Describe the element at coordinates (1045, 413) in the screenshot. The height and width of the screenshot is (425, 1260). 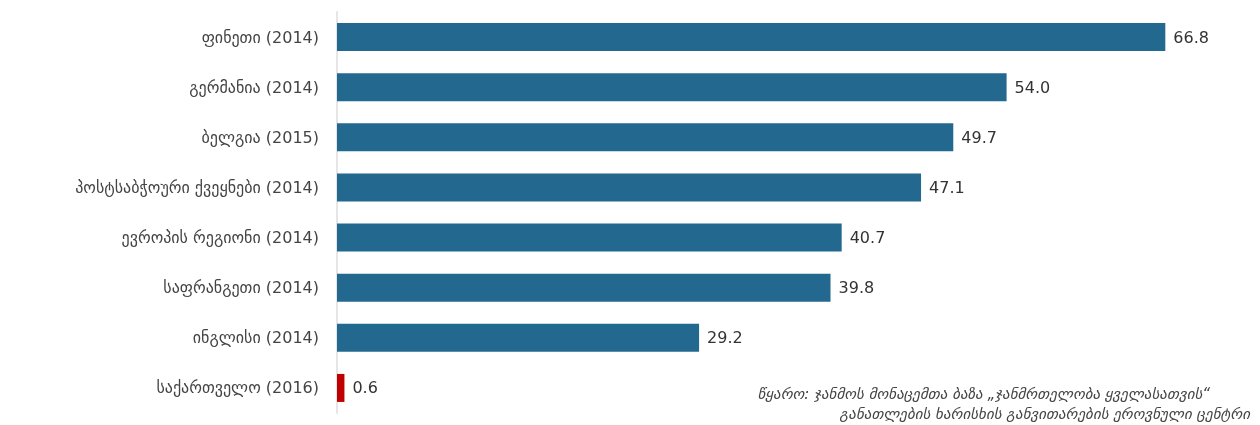
I see `annotation: განათლების ხარისხის განვითარების ეროვნული ცენტრი` at that location.